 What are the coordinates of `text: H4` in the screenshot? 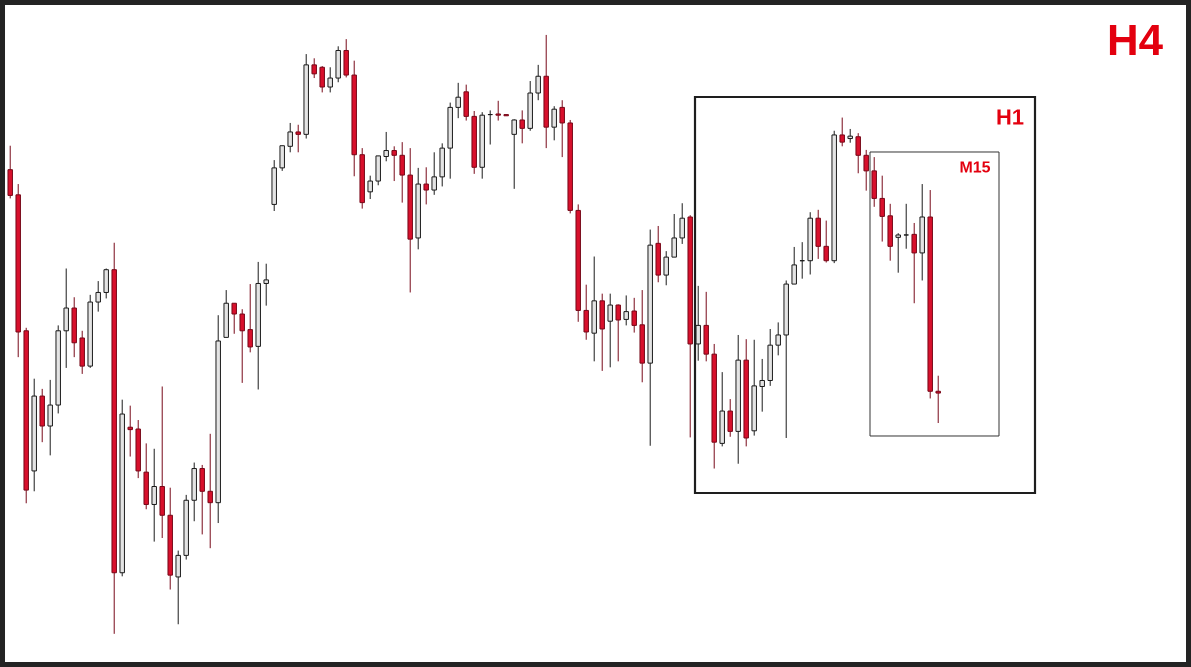 It's located at (1136, 40).